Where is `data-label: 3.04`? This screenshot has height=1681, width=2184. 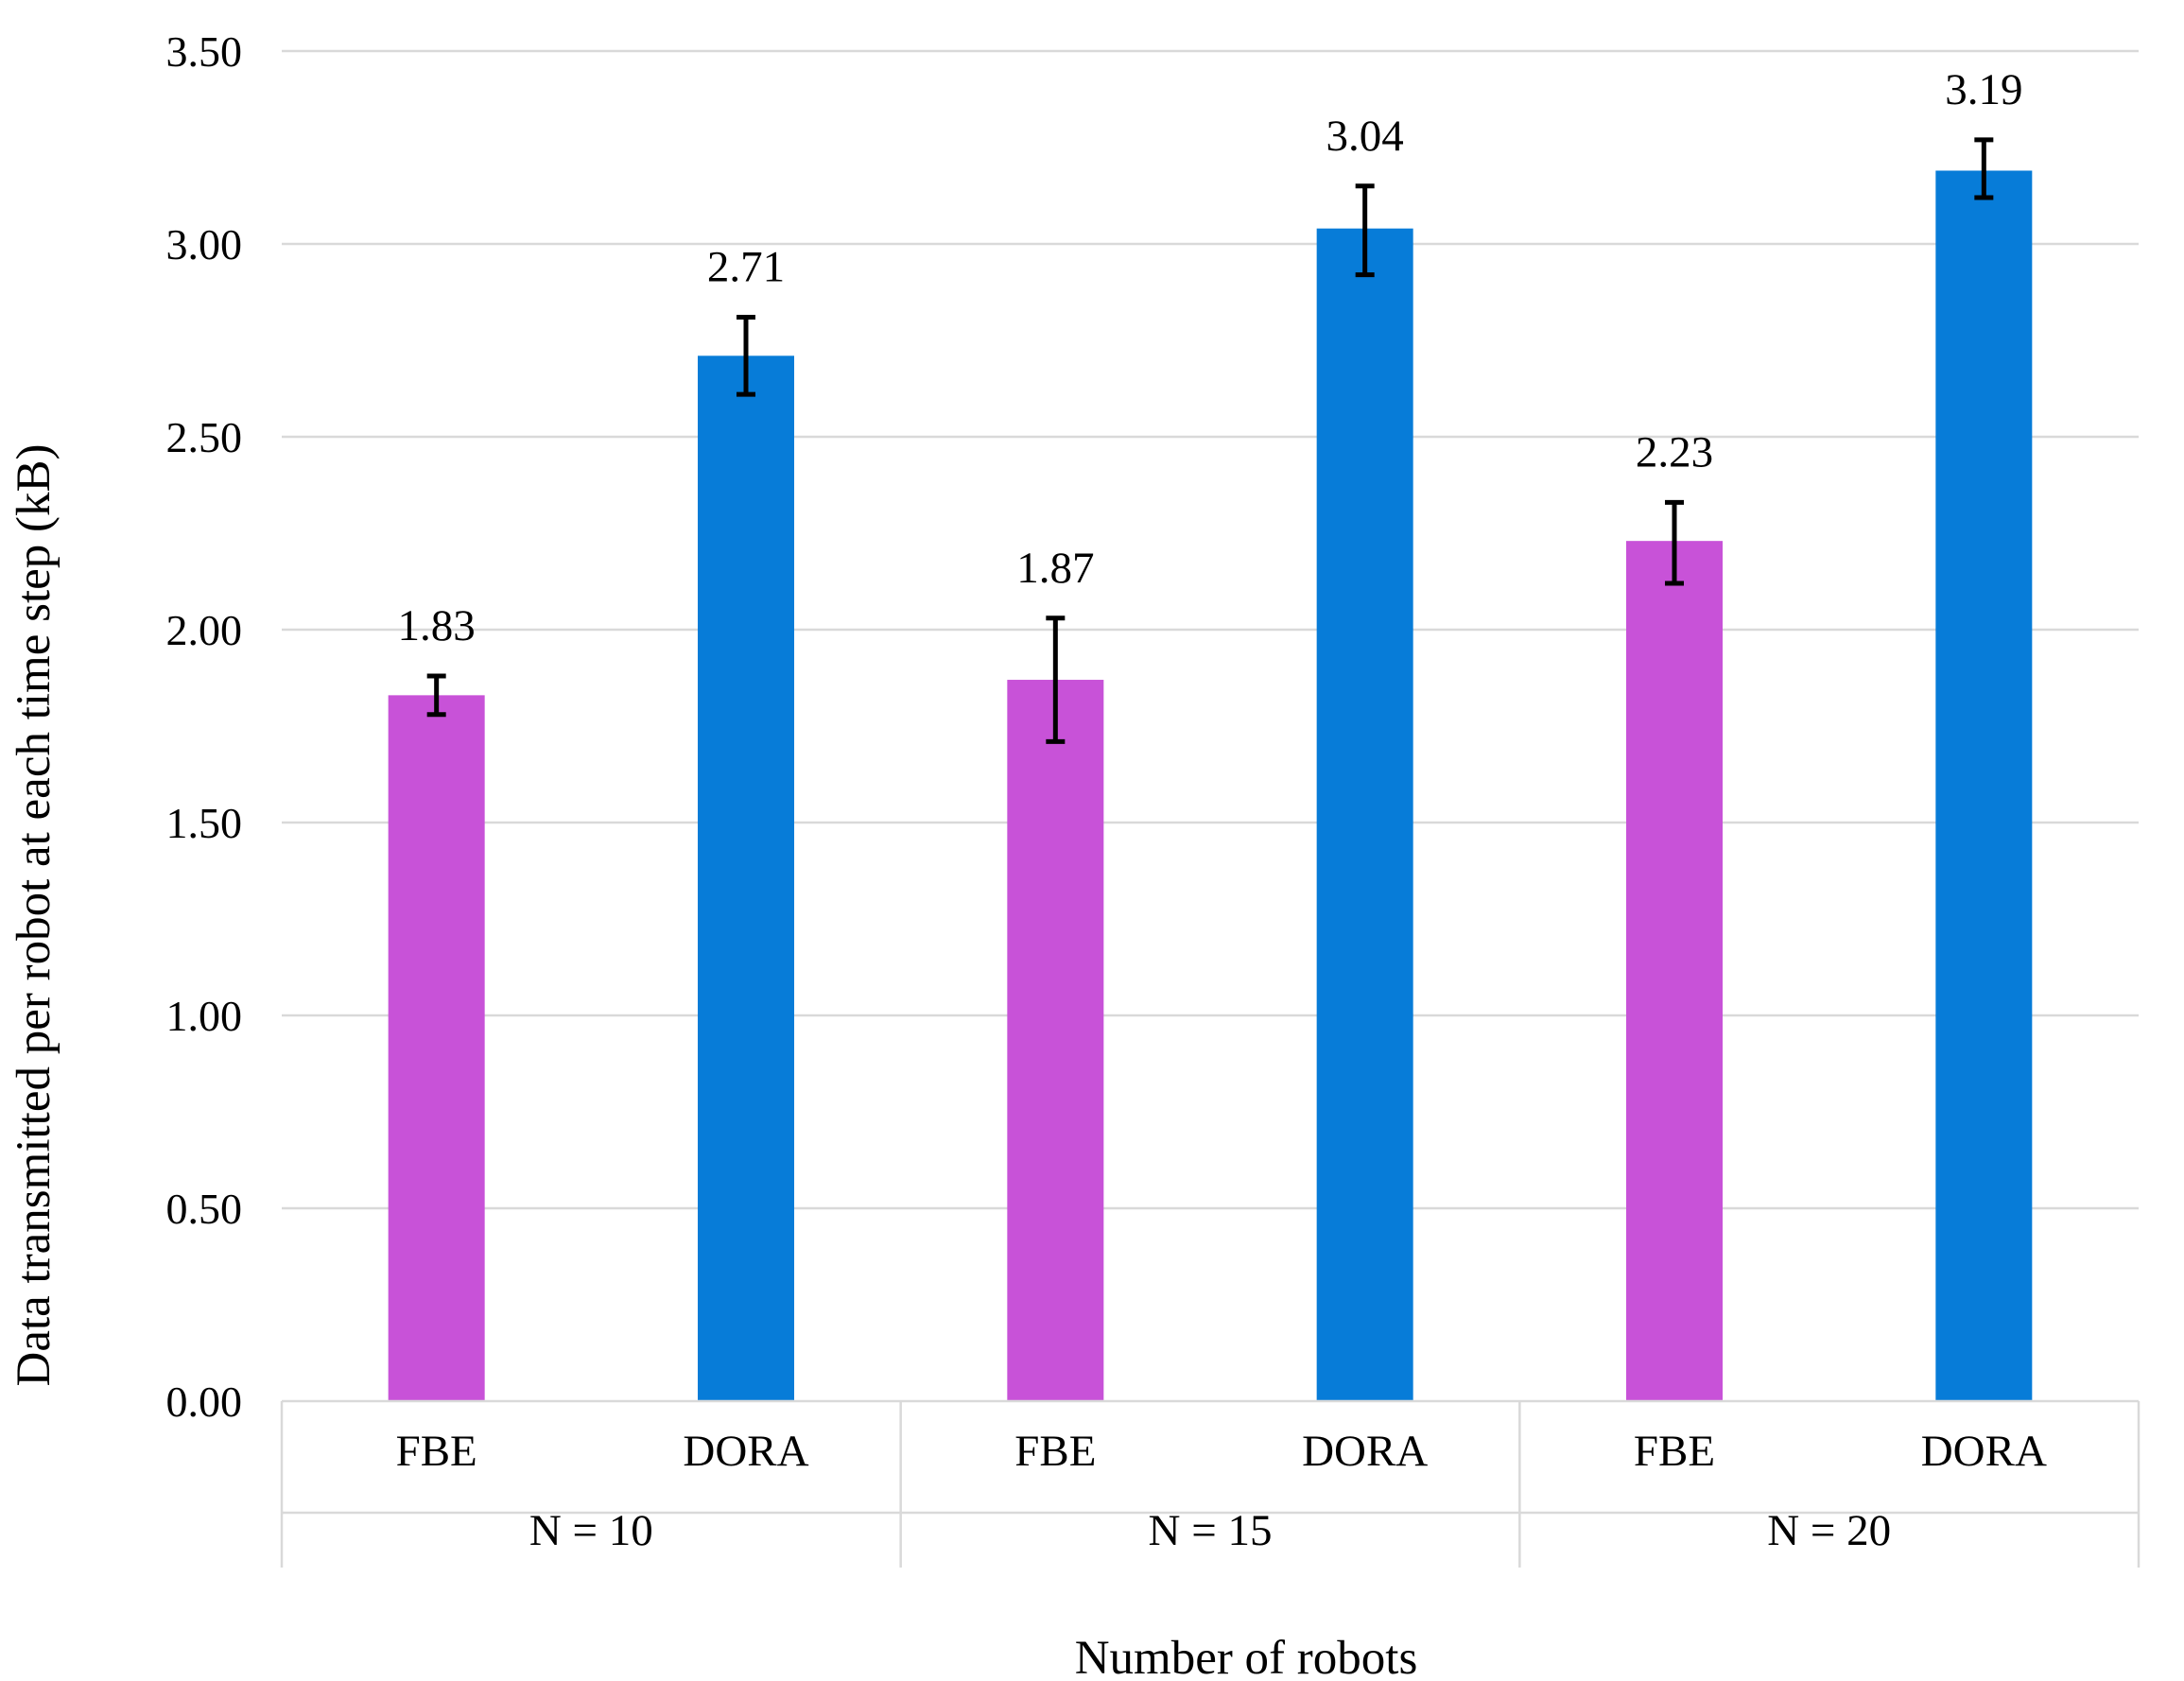 data-label: 3.04 is located at coordinates (1365, 136).